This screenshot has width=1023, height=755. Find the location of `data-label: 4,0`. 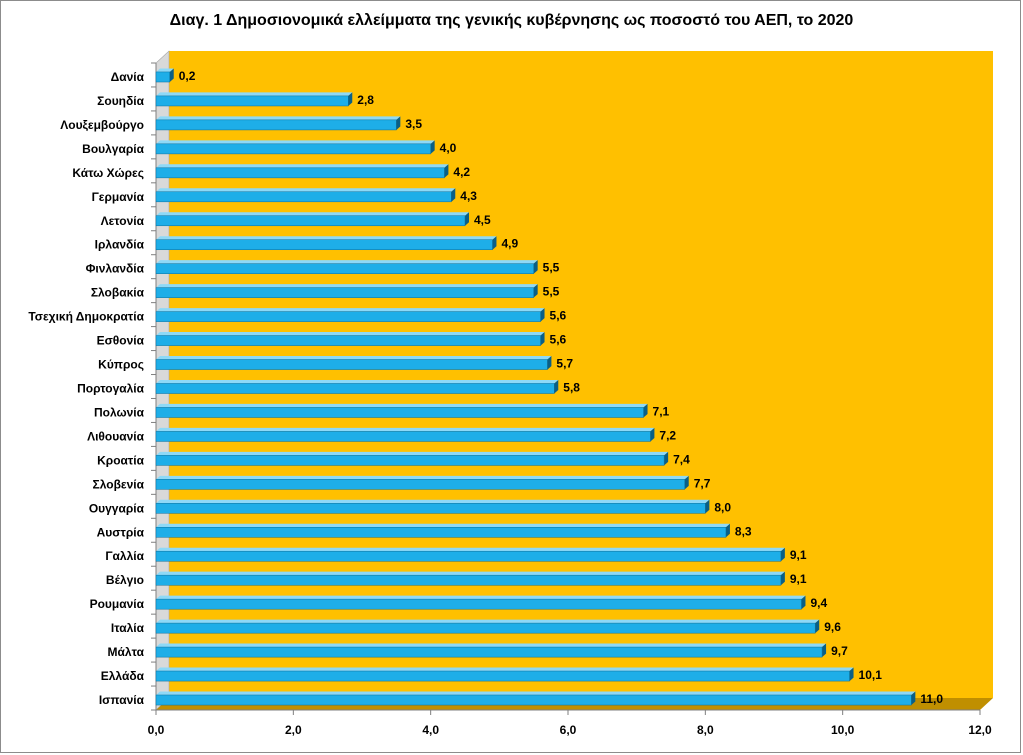

data-label: 4,0 is located at coordinates (448, 148).